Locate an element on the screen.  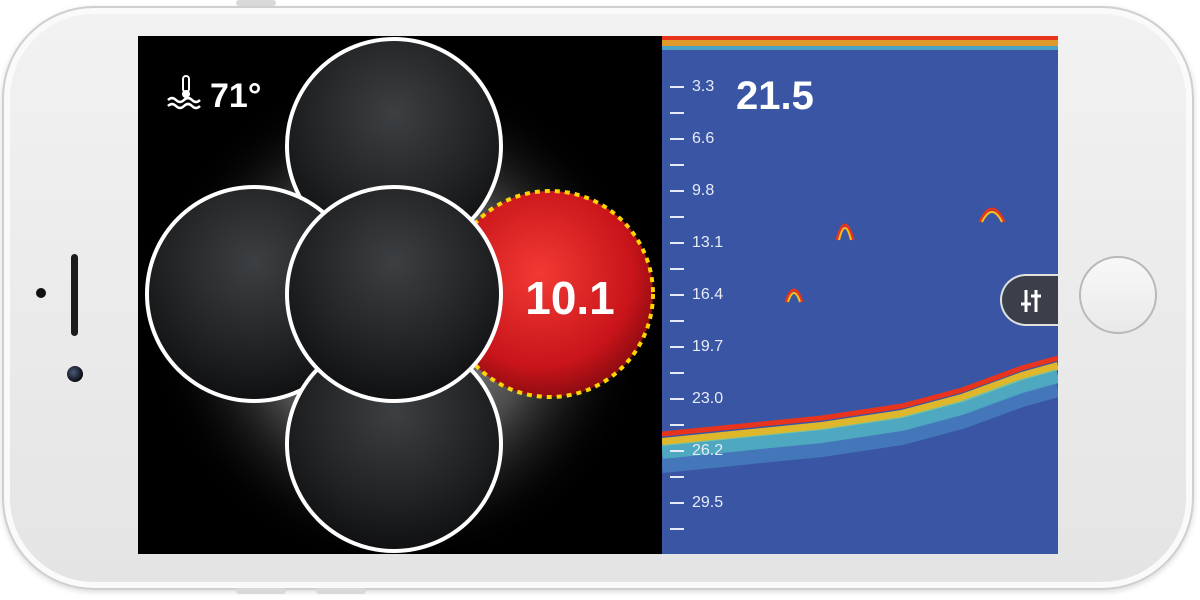
surface-band-cyan is located at coordinates (860, 48).